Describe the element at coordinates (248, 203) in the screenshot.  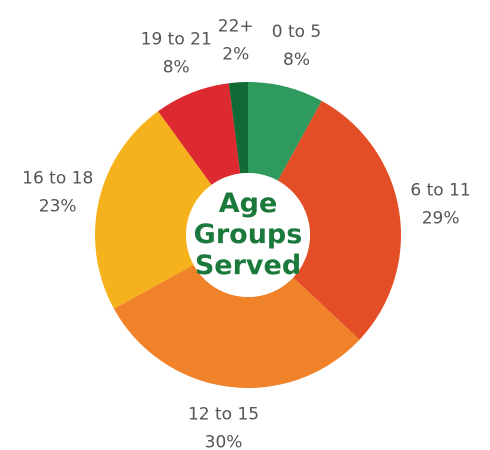
I see `title-line: Age` at that location.